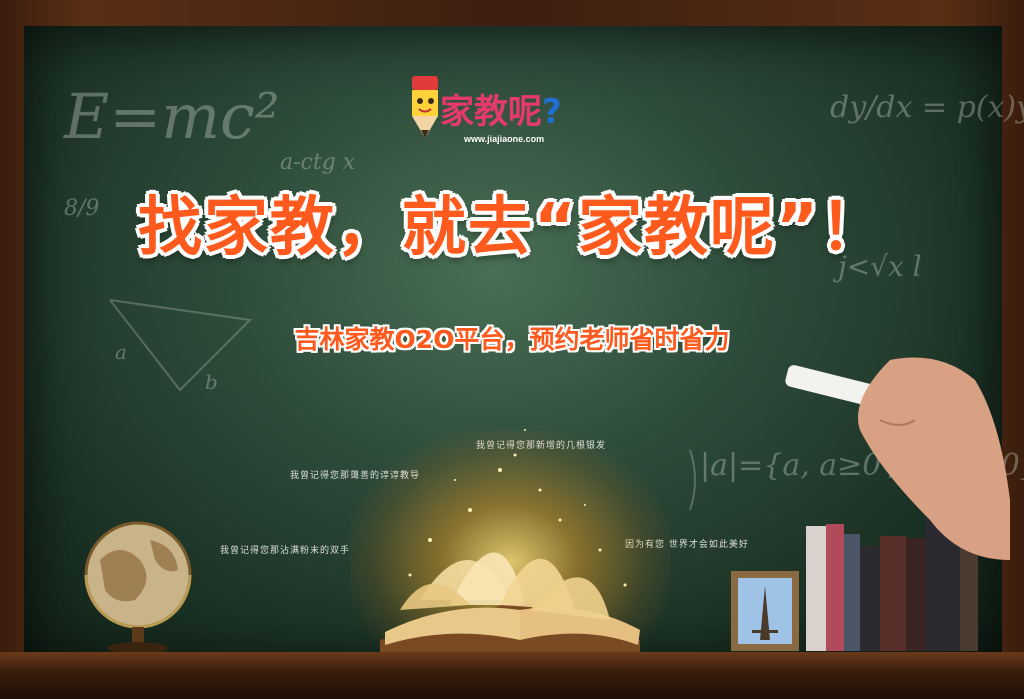 The height and width of the screenshot is (699, 1024). I want to click on caption-4: 因为有您 世界才会如此美好, so click(687, 545).